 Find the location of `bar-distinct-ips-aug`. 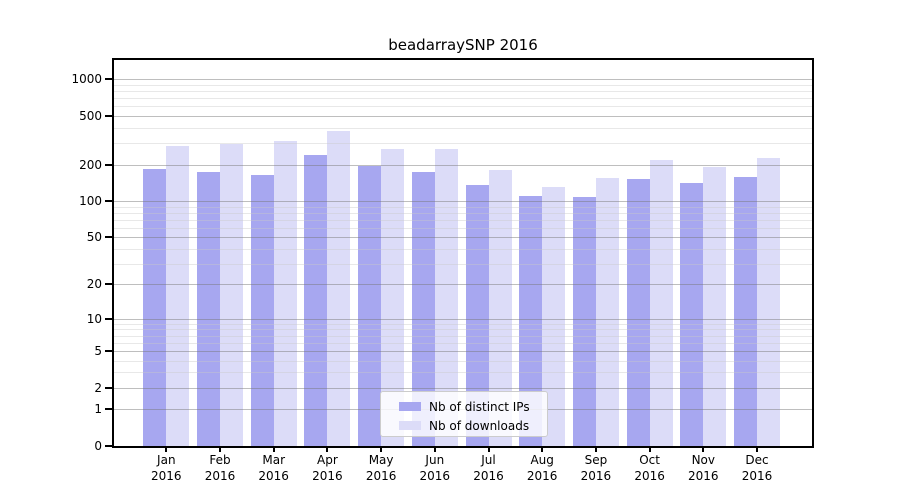

bar-distinct-ips-aug is located at coordinates (531, 321).